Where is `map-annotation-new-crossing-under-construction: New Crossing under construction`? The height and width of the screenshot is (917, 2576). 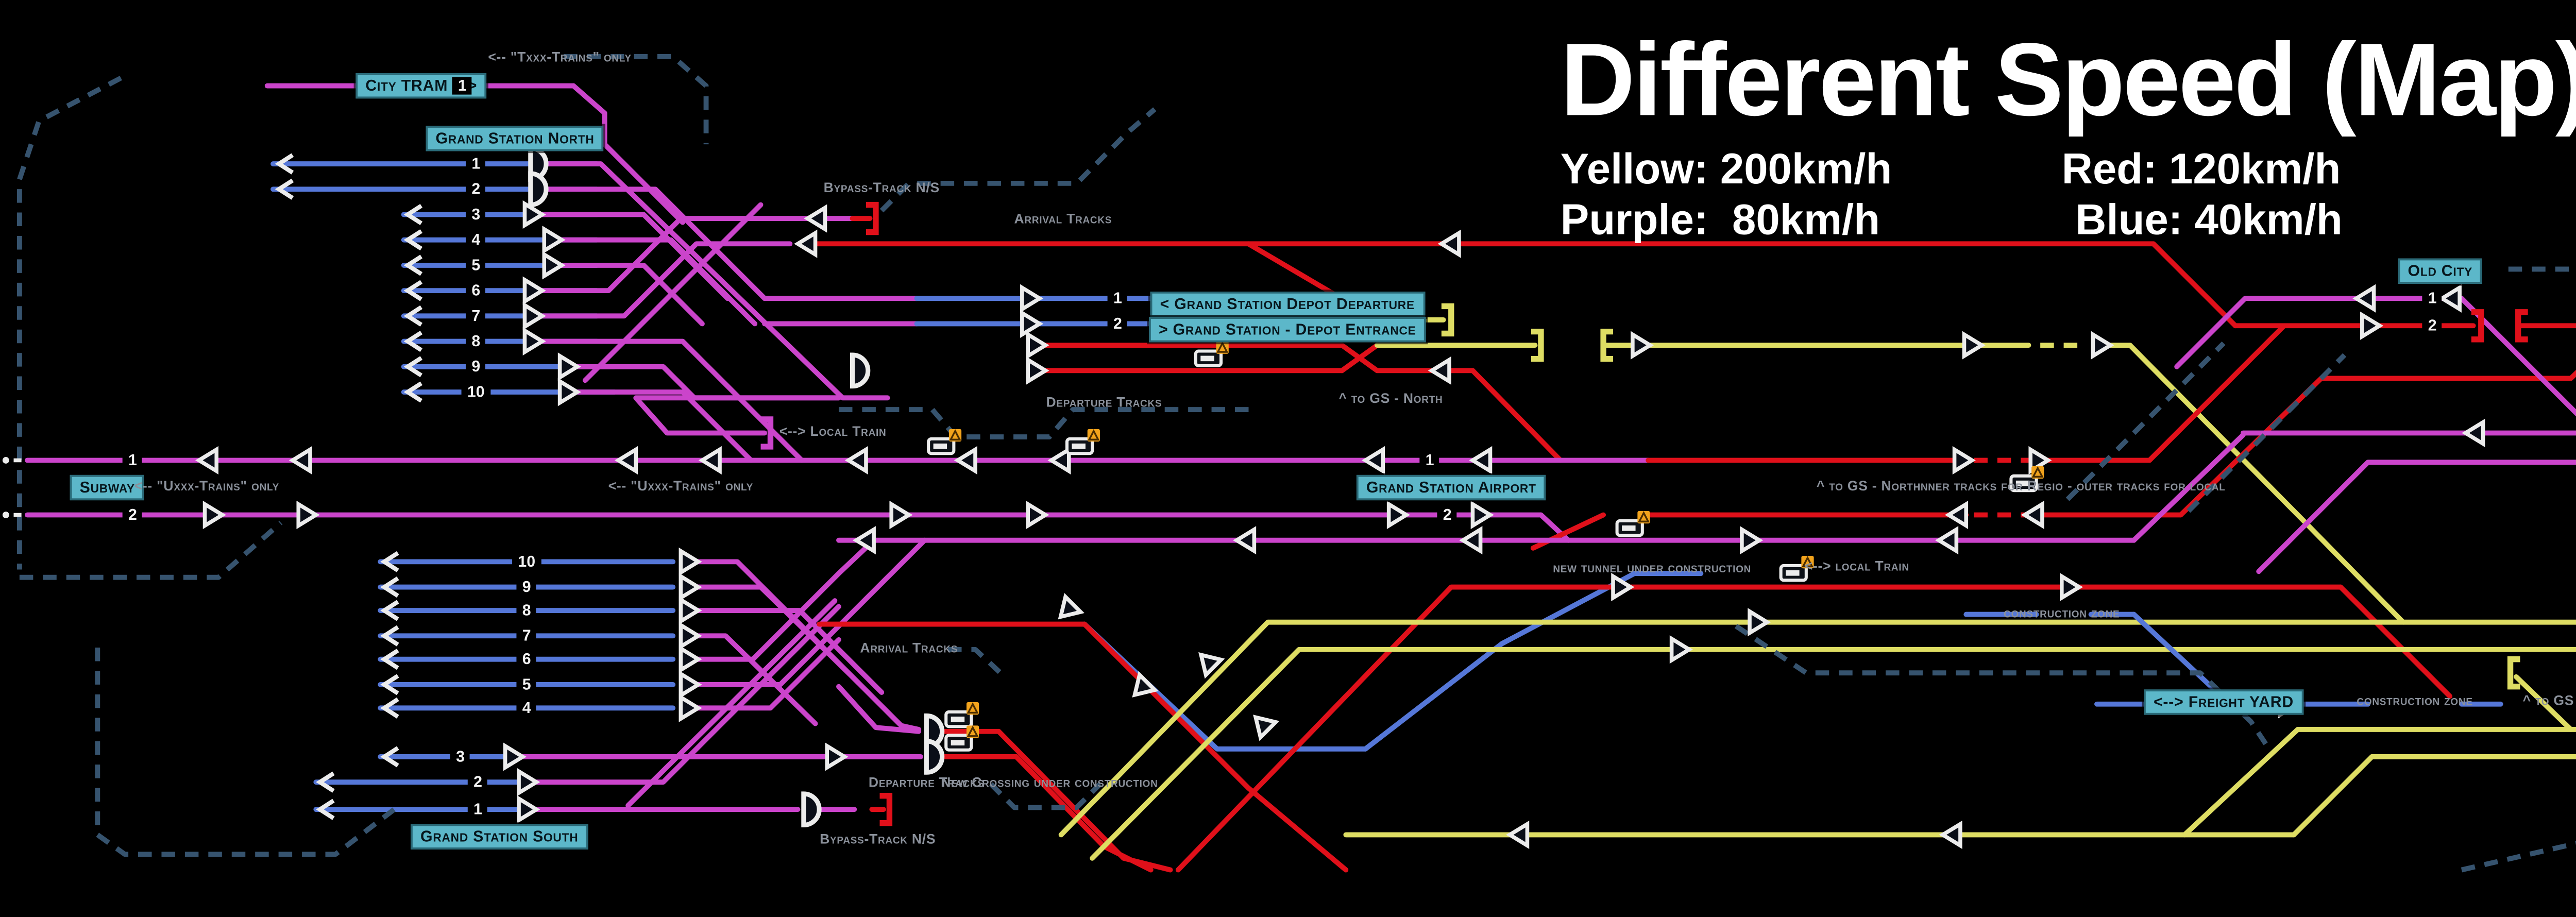
map-annotation-new-crossing-under-construction: New Crossing under construction is located at coordinates (1049, 784).